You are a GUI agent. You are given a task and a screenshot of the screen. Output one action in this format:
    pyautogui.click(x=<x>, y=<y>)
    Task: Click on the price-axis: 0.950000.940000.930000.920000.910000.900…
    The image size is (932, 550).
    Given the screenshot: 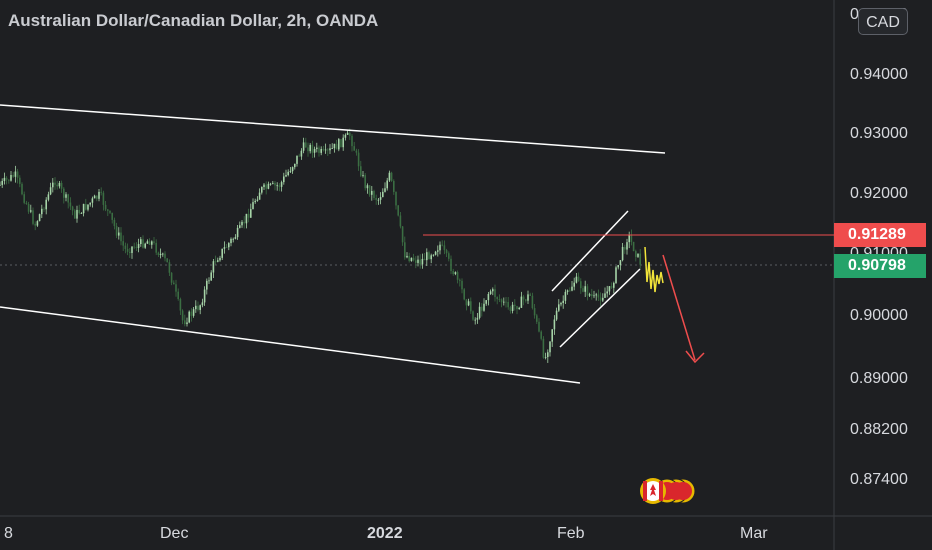 What is the action you would take?
    pyautogui.click(x=879, y=247)
    